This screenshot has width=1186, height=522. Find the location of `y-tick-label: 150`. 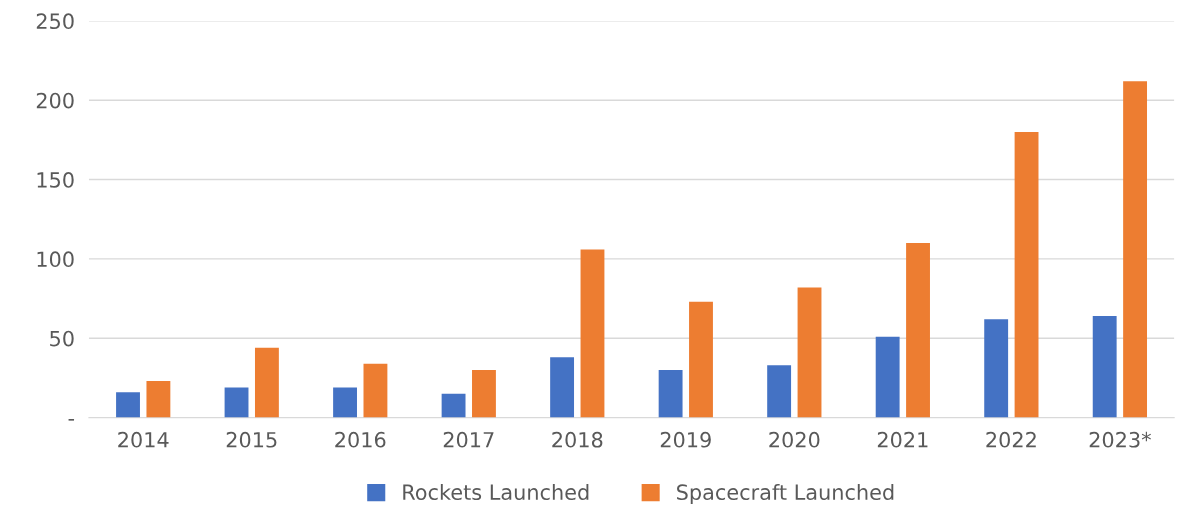

y-tick-label: 150 is located at coordinates (55, 180).